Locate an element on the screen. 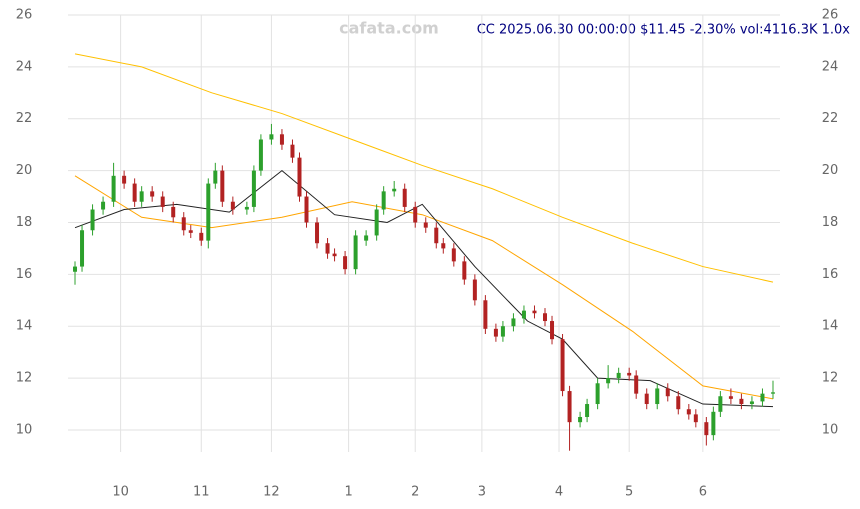 The width and height of the screenshot is (860, 509). x-tick-label: 5 is located at coordinates (629, 492).